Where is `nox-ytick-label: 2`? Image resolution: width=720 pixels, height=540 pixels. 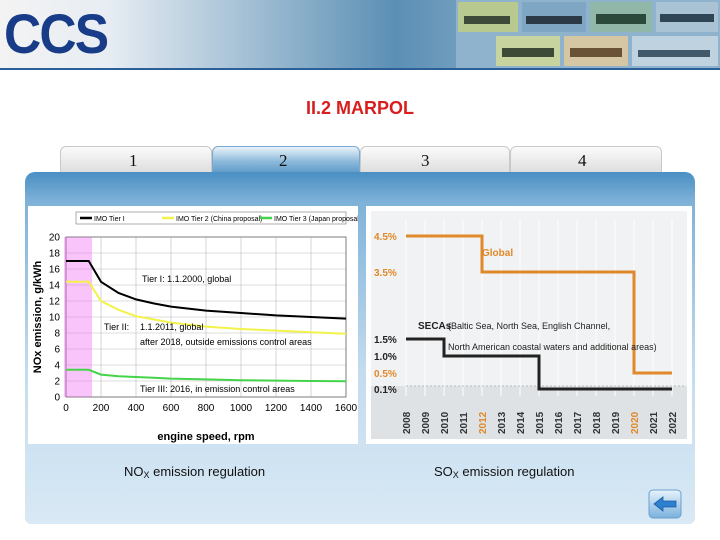 nox-ytick-label: 2 is located at coordinates (57, 382).